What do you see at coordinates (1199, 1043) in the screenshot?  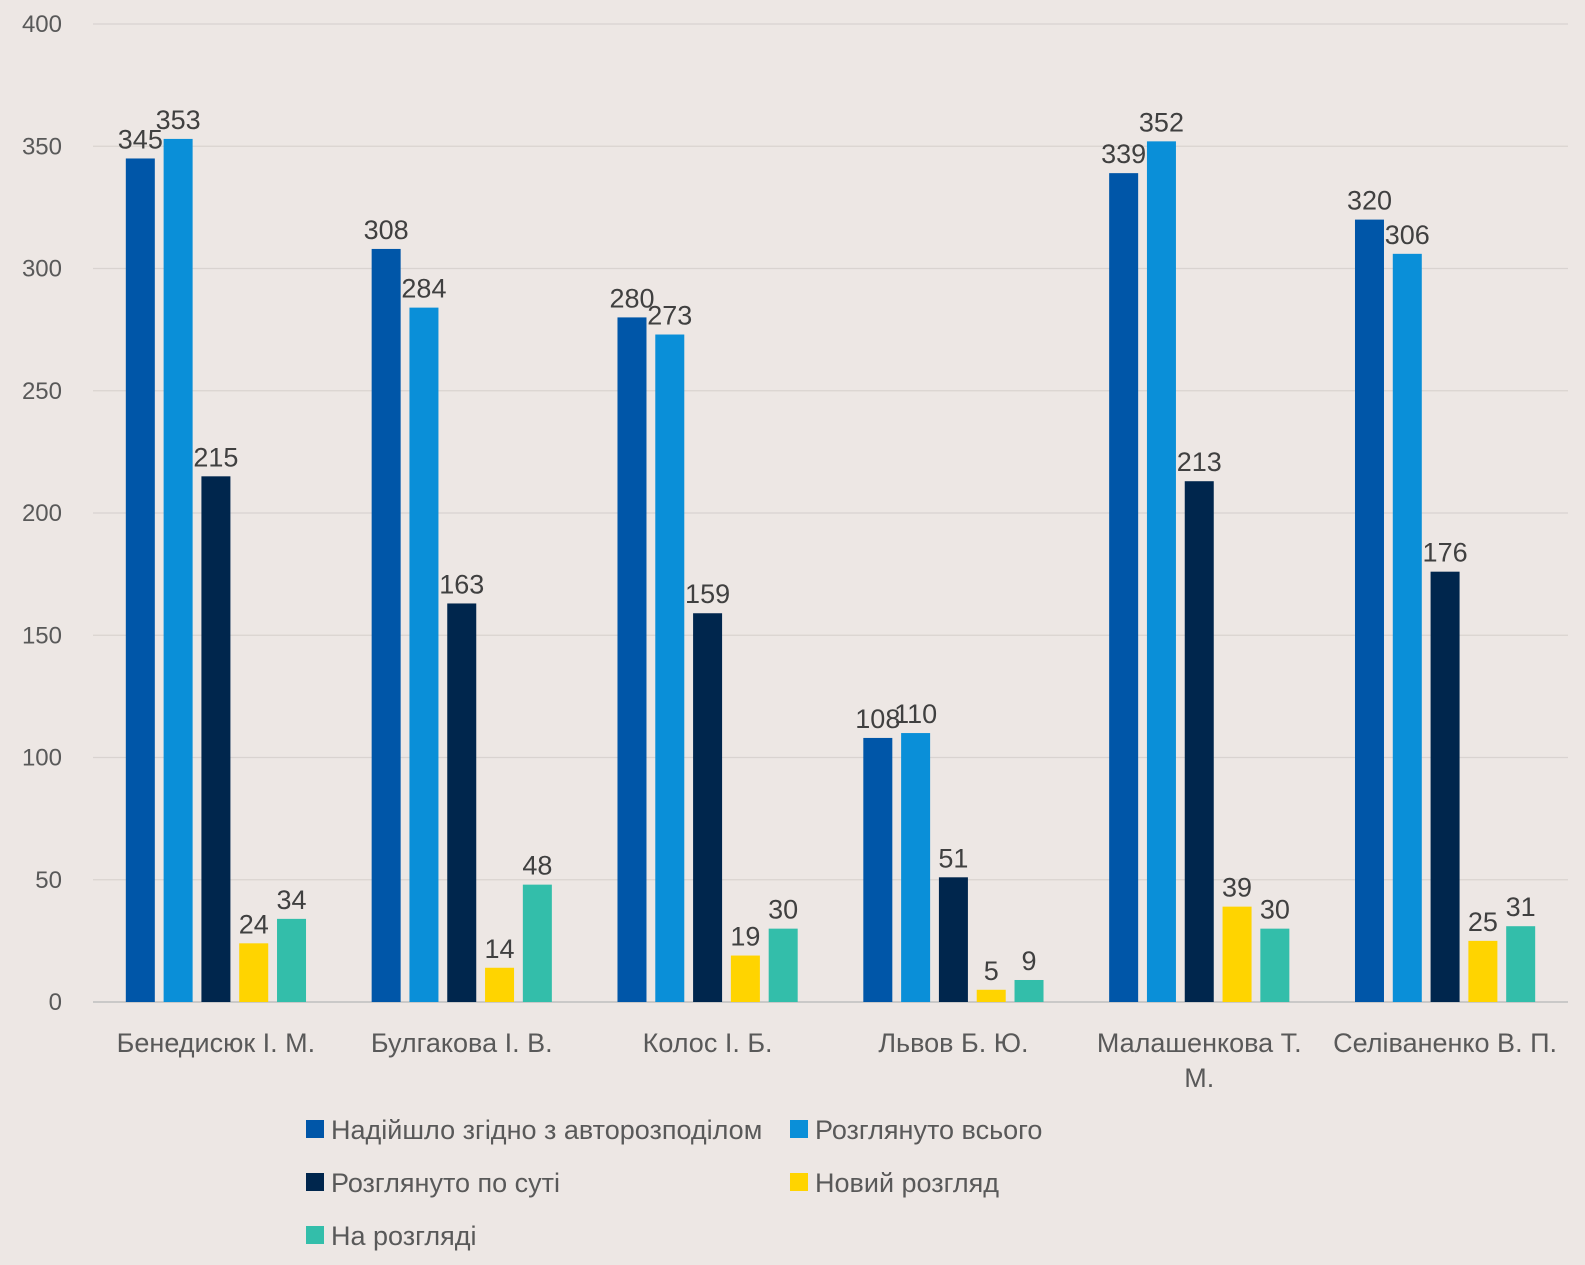 I see `x-tick-label: Малашенкова Т.` at bounding box center [1199, 1043].